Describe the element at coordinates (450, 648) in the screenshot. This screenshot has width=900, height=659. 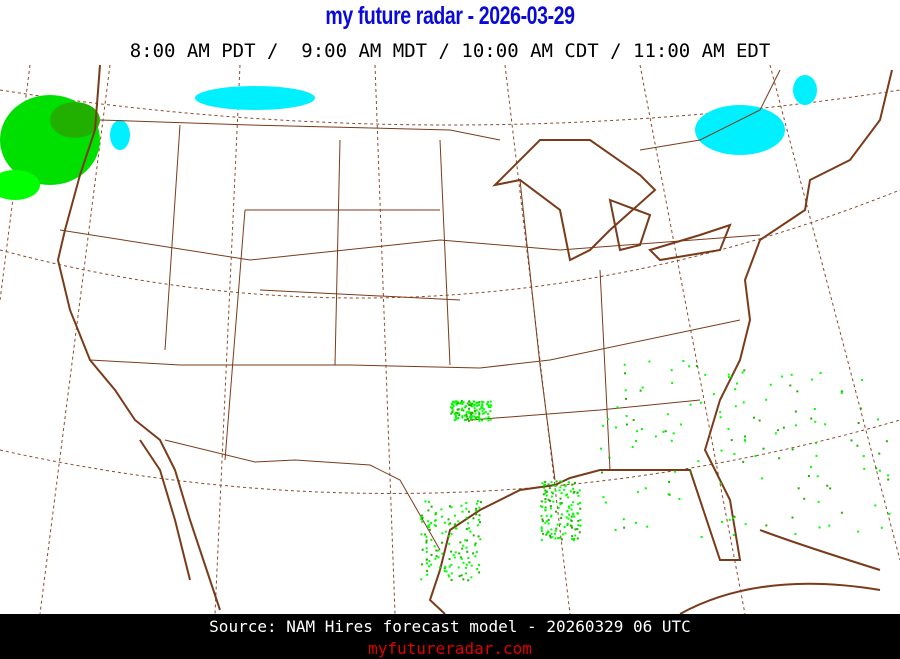
I see `site-link: myfutureradar.com` at that location.